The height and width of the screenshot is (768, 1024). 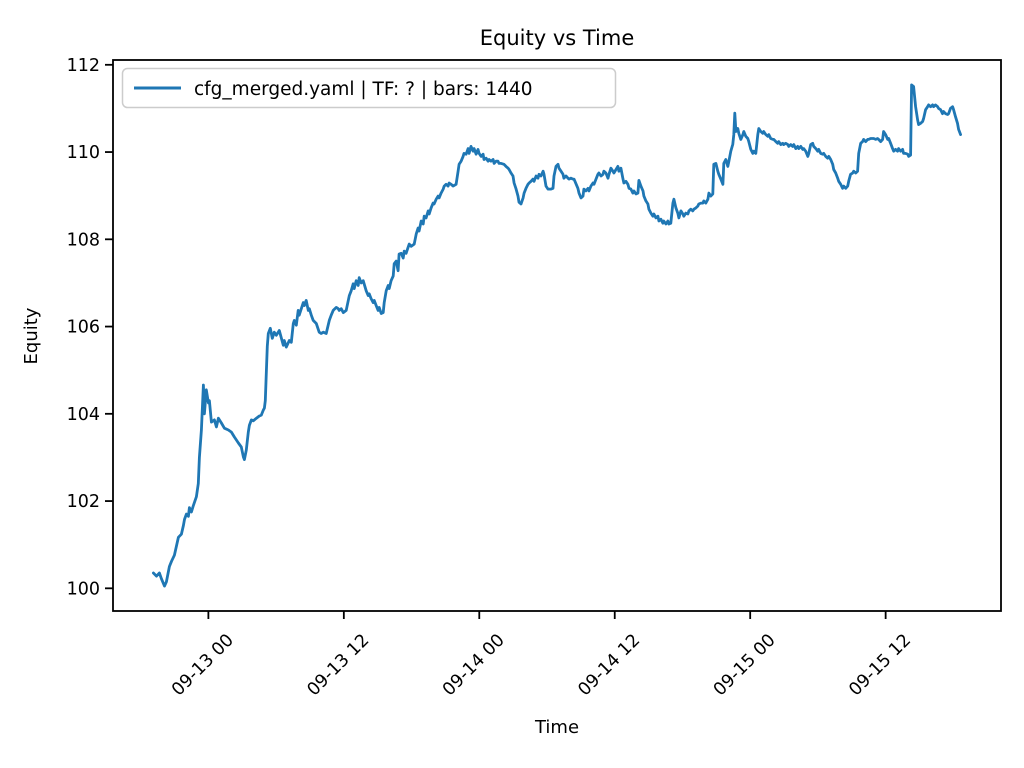 I want to click on x-axis-label: Time, so click(x=556, y=727).